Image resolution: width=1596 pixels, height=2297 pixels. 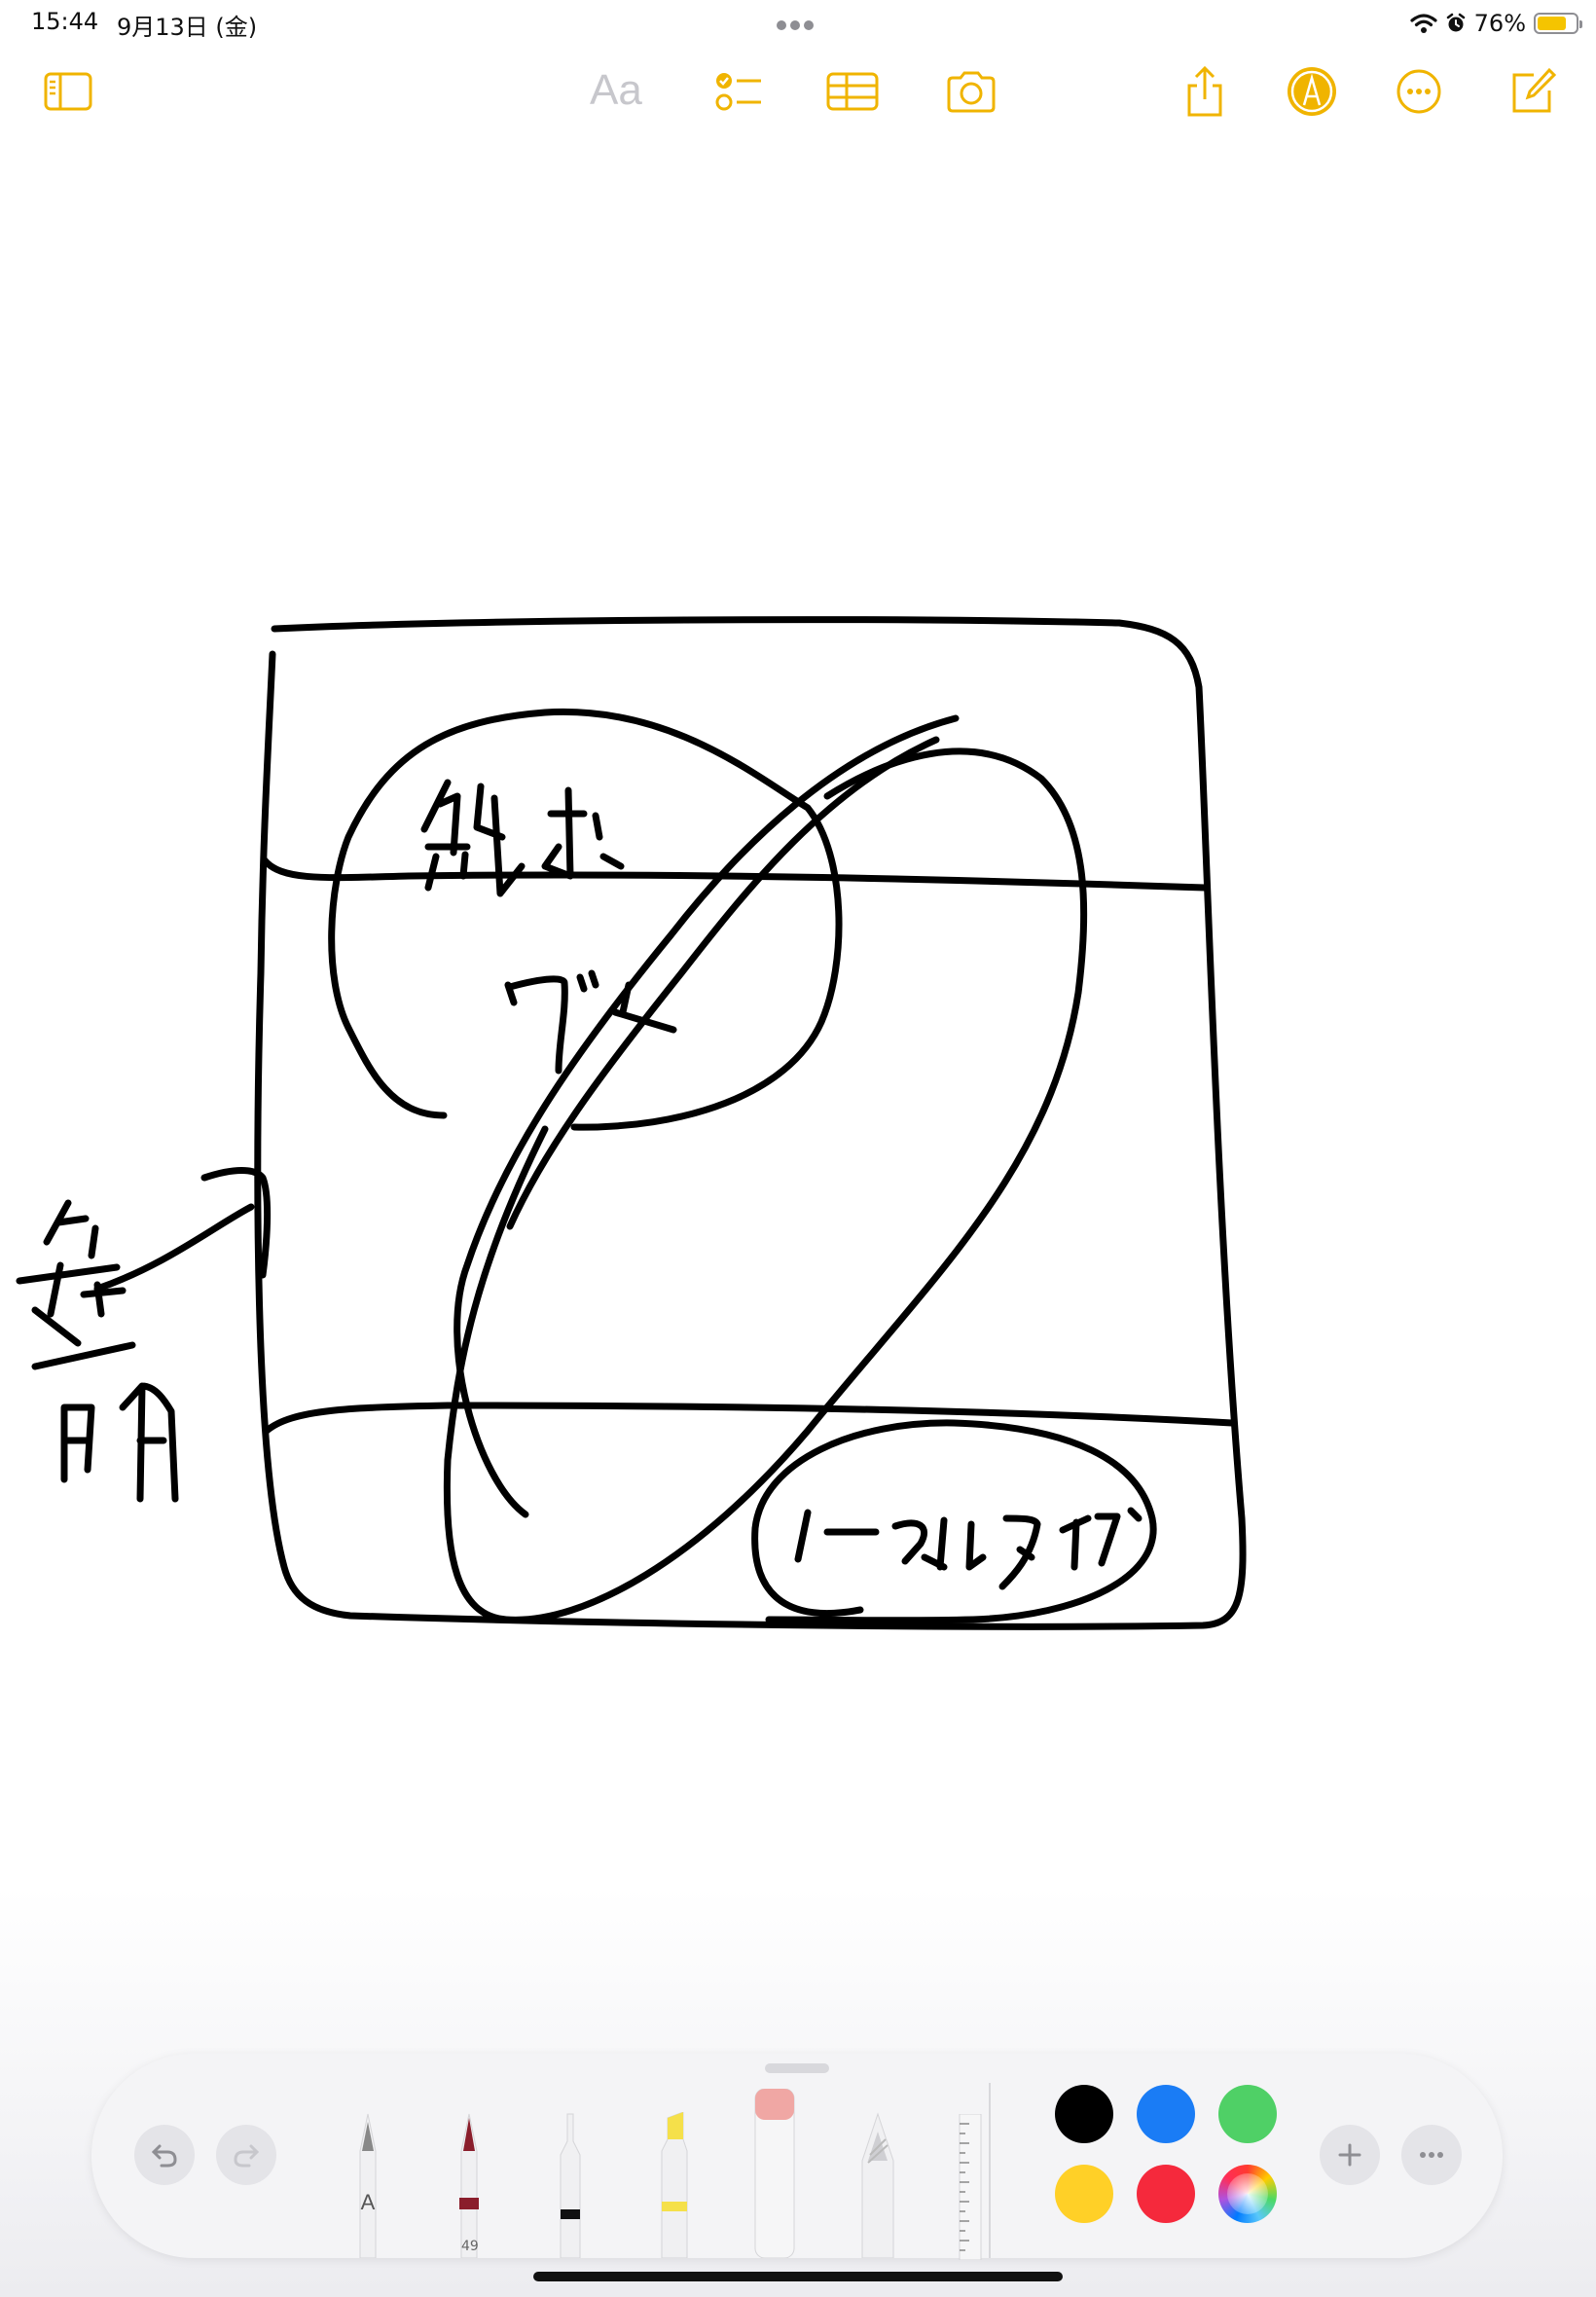 What do you see at coordinates (1084, 2194) in the screenshot?
I see `color-swatch-yellow` at bounding box center [1084, 2194].